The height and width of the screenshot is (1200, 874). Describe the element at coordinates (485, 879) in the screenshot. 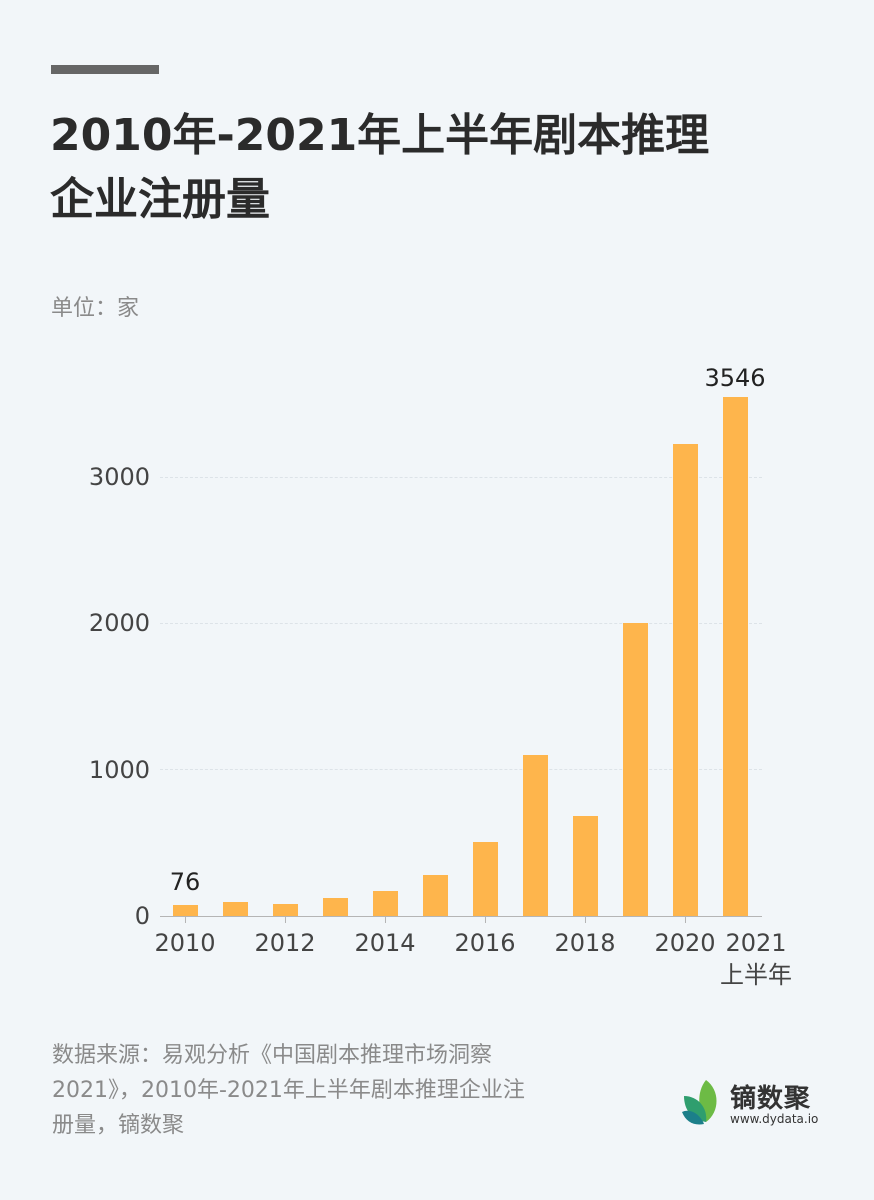

I see `bar-2016` at that location.